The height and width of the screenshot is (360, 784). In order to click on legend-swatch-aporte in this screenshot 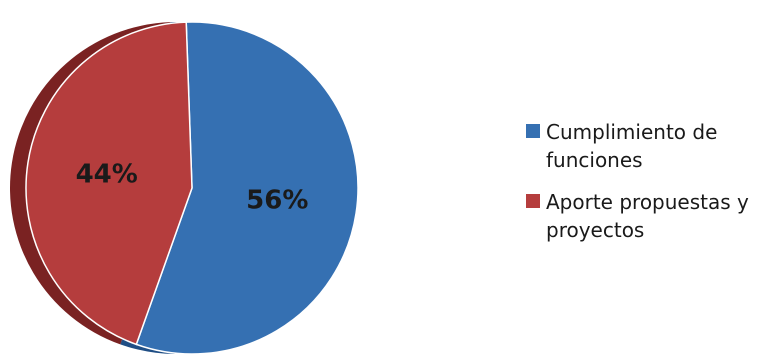, I will do `click(533, 201)`.